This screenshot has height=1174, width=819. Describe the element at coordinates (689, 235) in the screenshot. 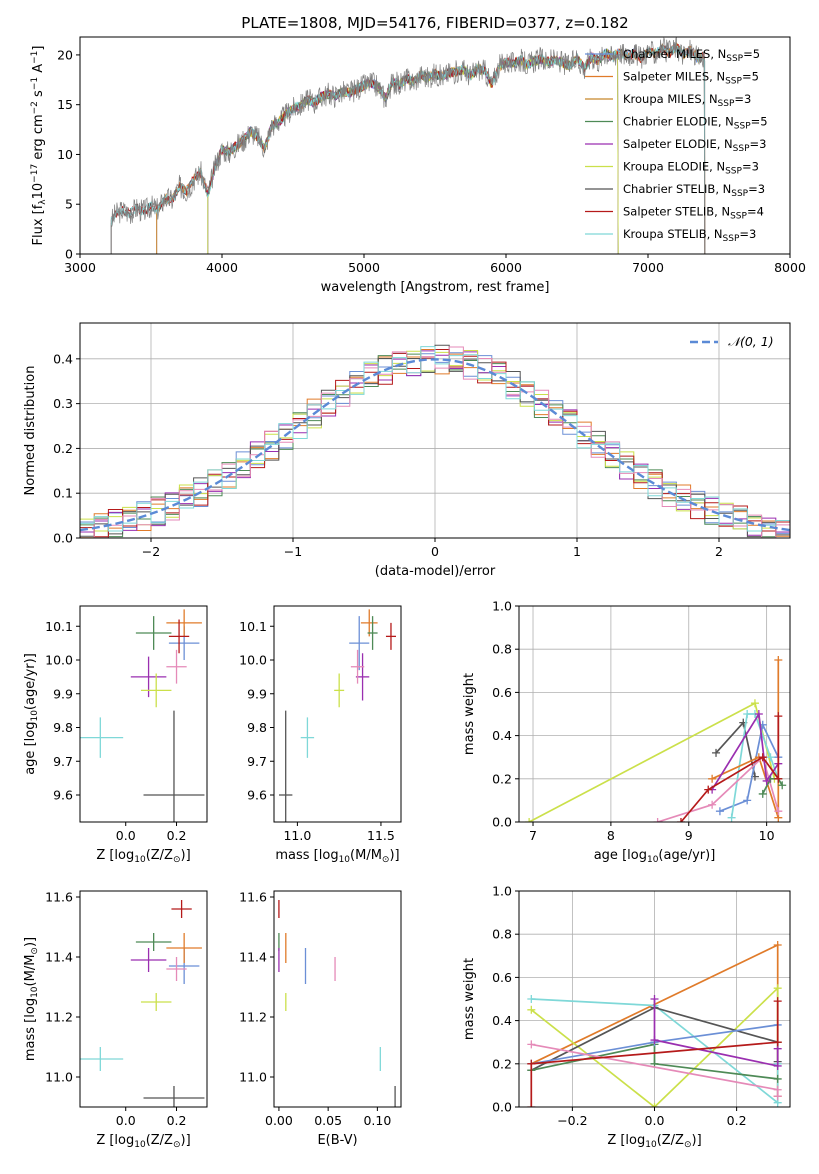

I see `legend-entry: Kroupa STELIB, NSSP=3` at that location.